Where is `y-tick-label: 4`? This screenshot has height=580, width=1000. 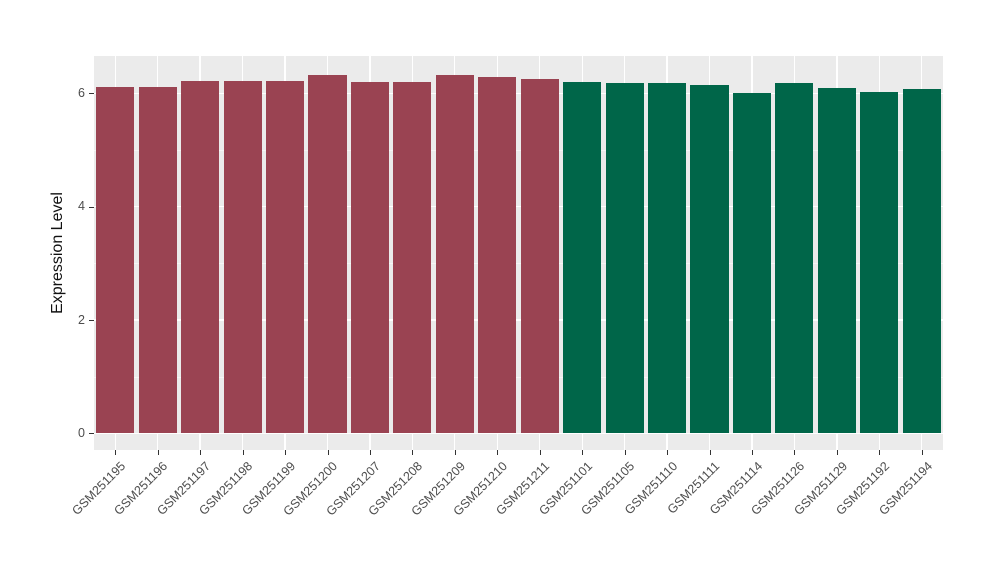 y-tick-label: 4 is located at coordinates (81, 206).